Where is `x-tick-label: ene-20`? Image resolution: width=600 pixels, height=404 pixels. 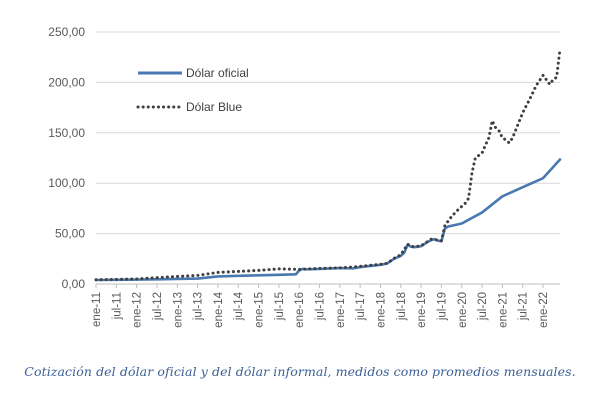 x-tick-label: ene-20 is located at coordinates (463, 310).